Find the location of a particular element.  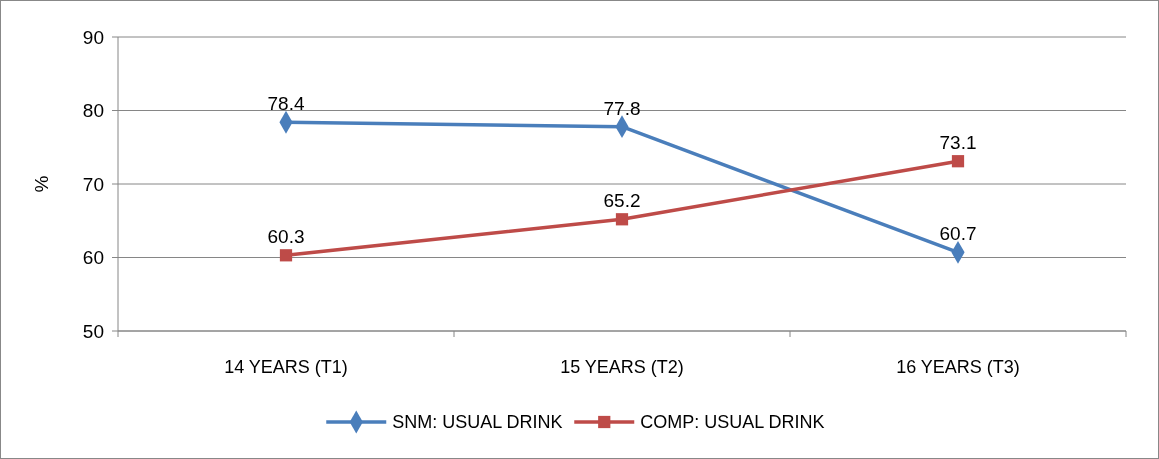

data-label: 65.2 is located at coordinates (622, 201).